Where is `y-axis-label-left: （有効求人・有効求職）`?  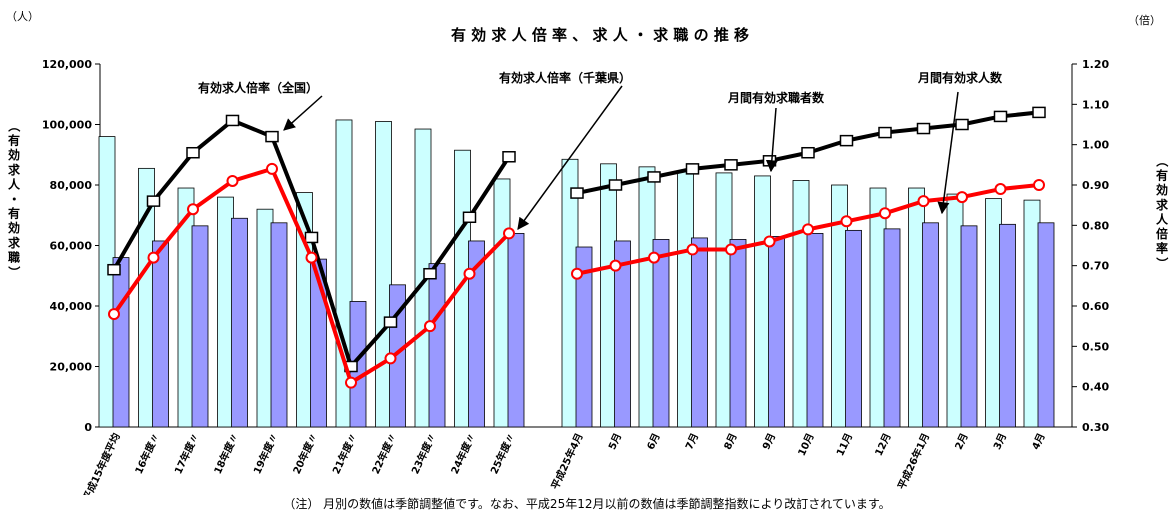
y-axis-label-left: （有効求人・有効求職） is located at coordinates (14, 199).